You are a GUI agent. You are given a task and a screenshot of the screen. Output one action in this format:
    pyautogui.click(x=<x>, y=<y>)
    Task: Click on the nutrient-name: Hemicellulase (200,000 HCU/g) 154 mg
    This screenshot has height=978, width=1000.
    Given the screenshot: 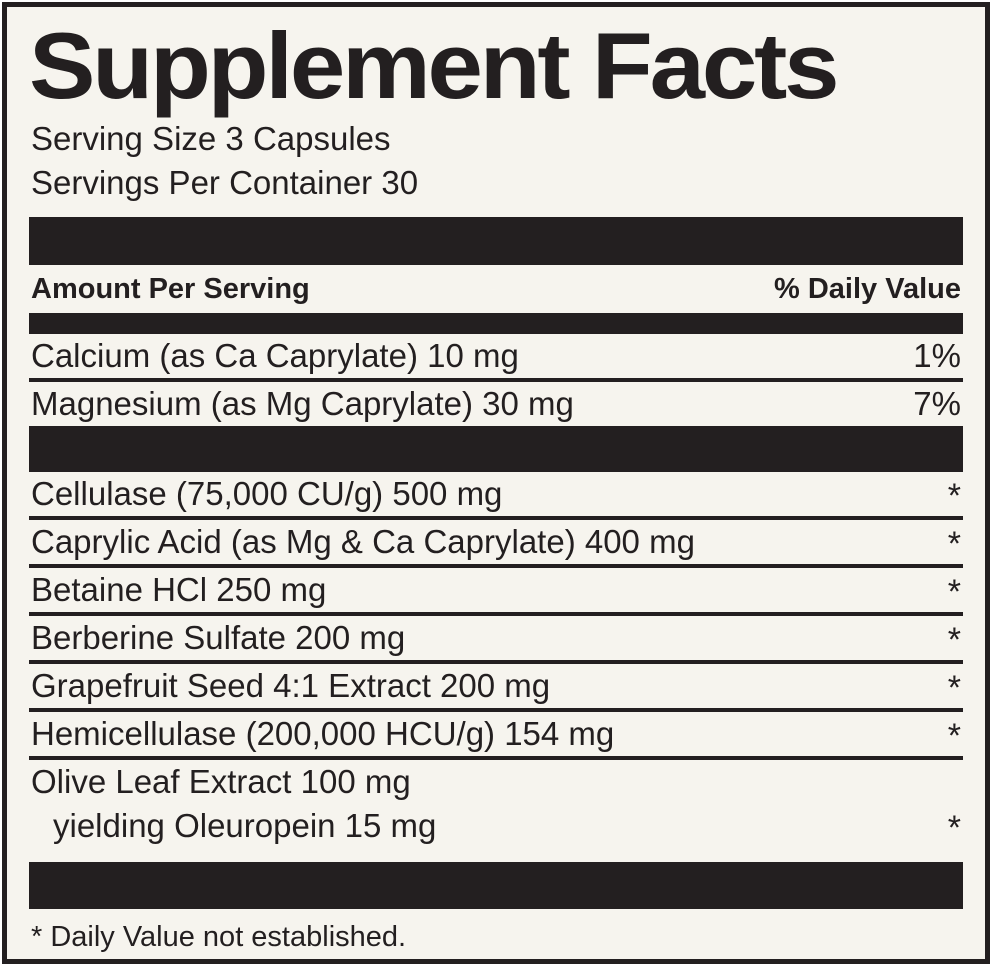 What is the action you would take?
    pyautogui.click(x=323, y=733)
    